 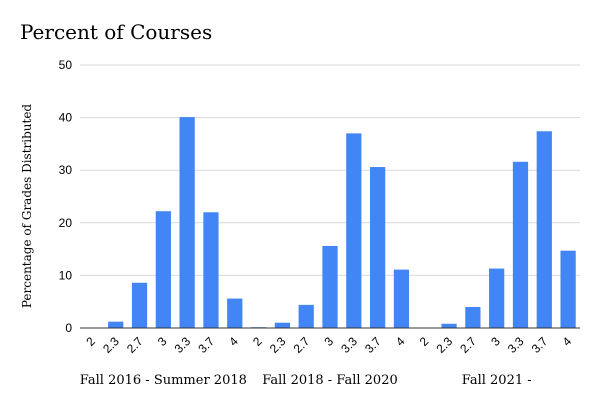 I want to click on y-tick-label: 10, so click(x=66, y=275).